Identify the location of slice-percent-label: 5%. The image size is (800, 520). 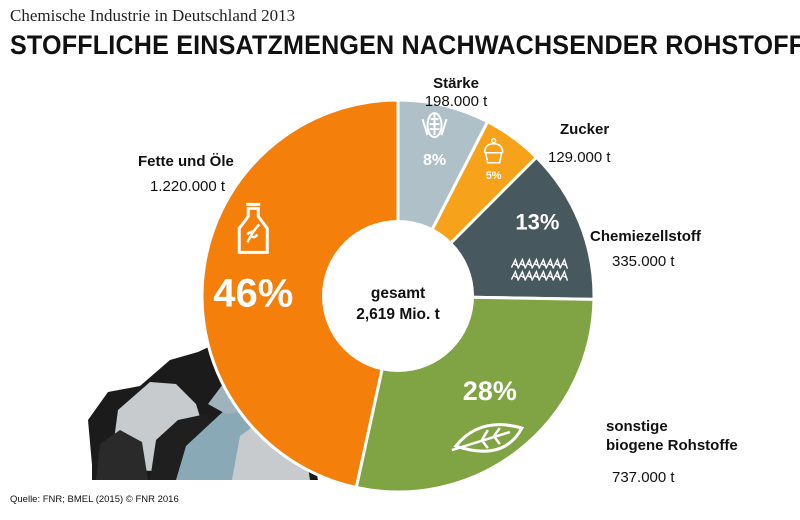
(494, 176).